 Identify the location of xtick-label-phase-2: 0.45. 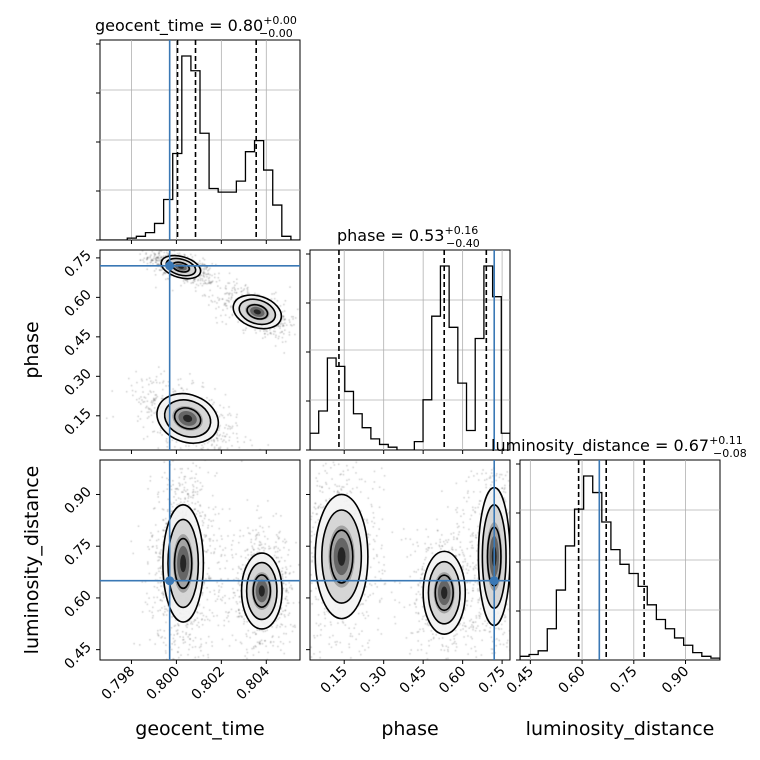
(413, 680).